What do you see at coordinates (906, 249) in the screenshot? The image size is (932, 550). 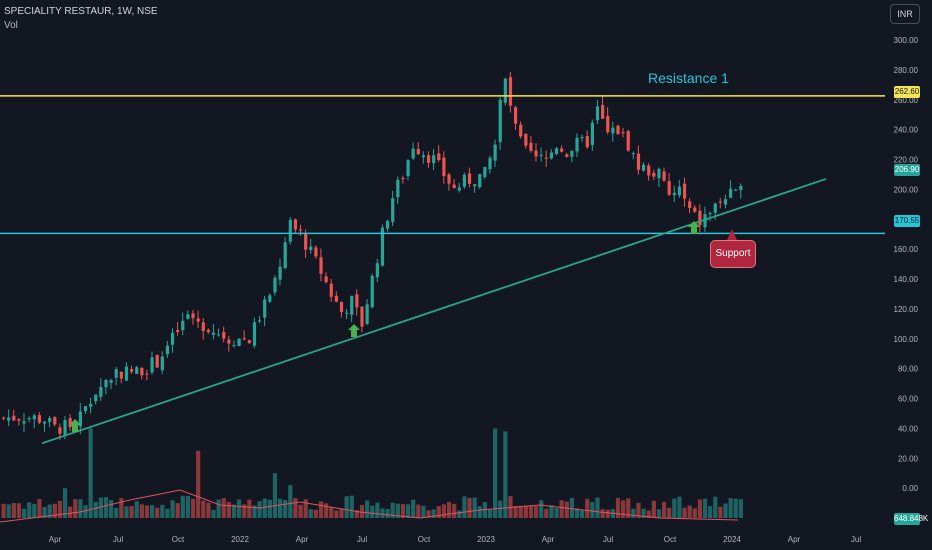 I see `y-tick-label: 160.00` at bounding box center [906, 249].